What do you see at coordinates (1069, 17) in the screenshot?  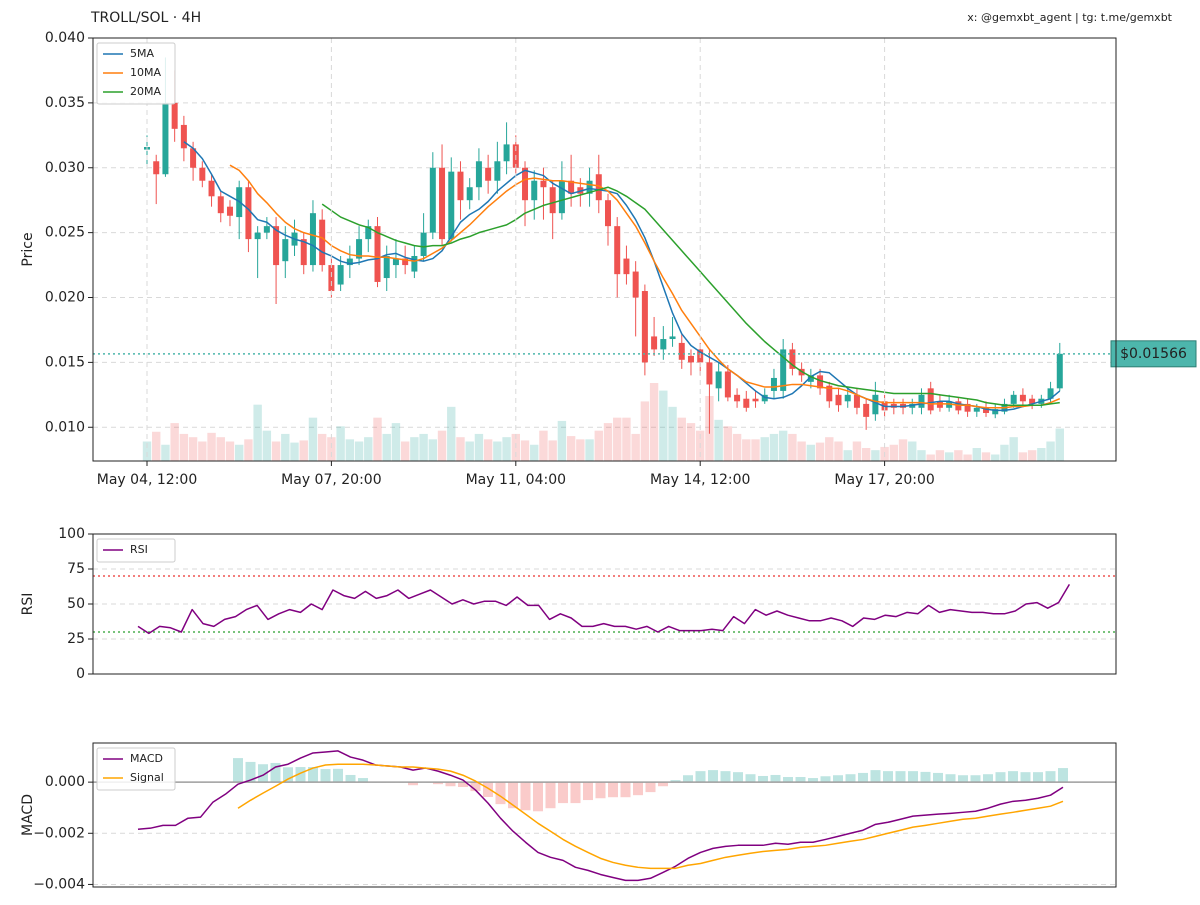 I see `chart-subtitle: x: @gemxbt_agent | tg: t.me/gemxbt` at bounding box center [1069, 17].